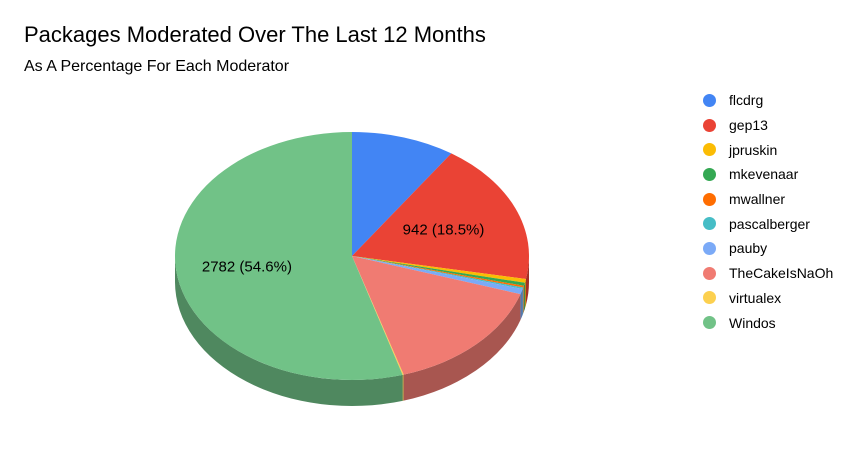  What do you see at coordinates (378, 315) in the screenshot?
I see `pie-slice-virtualex` at bounding box center [378, 315].